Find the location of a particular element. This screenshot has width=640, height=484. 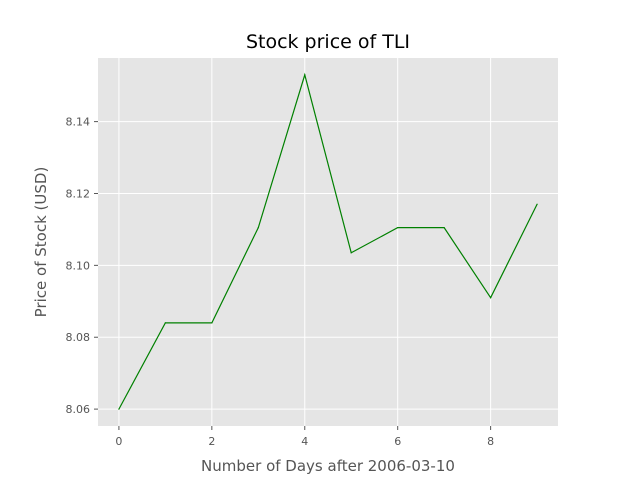

y-axis-label: Price of Stock (USD) is located at coordinates (41, 242).